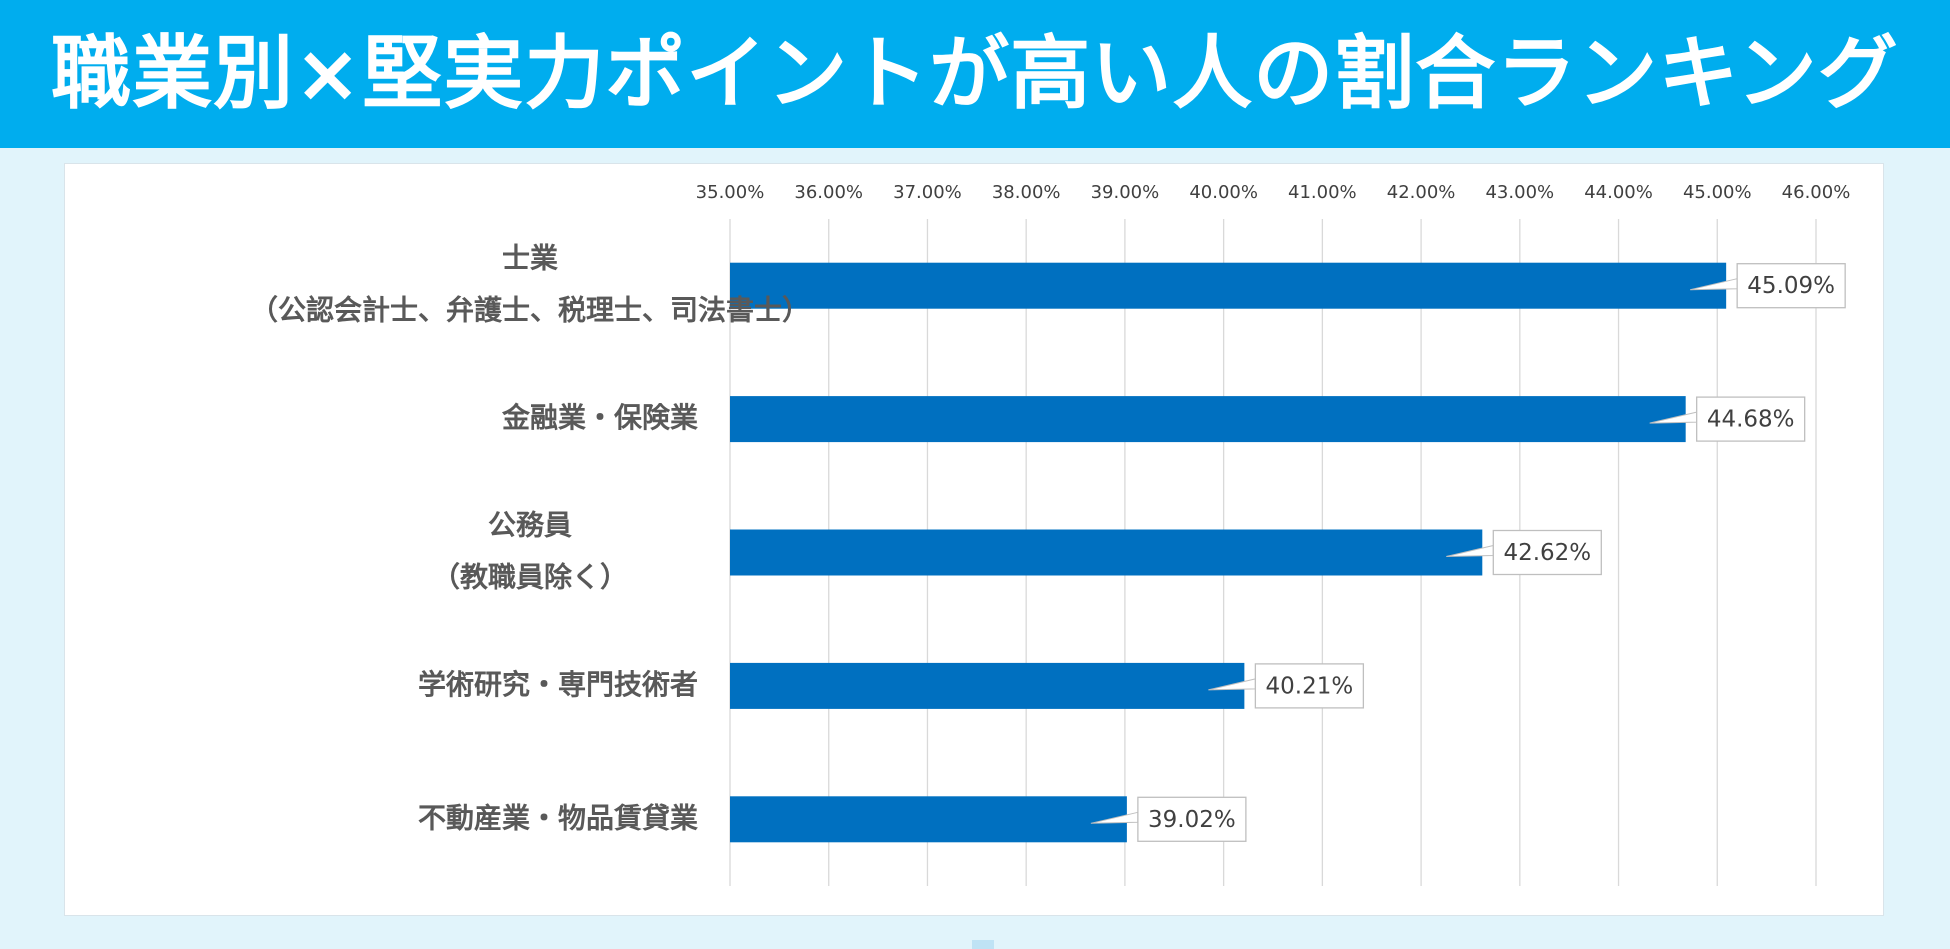  I want to click on data-label: 39.02%, so click(1192, 820).